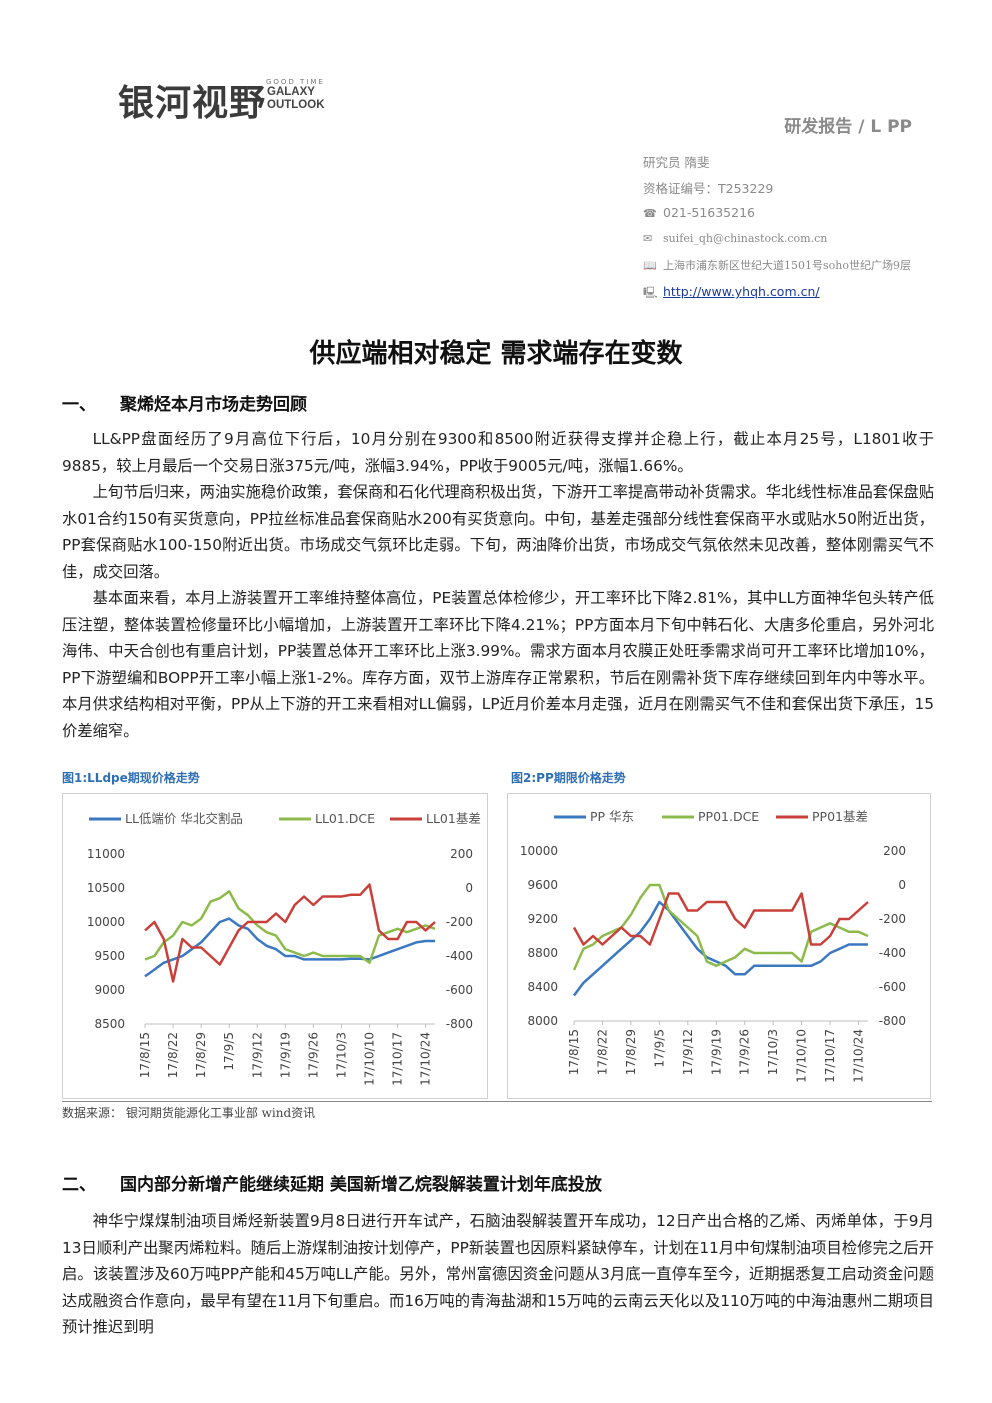 Image resolution: width=992 pixels, height=1403 pixels. Describe the element at coordinates (612, 816) in the screenshot. I see `chart2-legend-label-1: PP 华东` at that location.